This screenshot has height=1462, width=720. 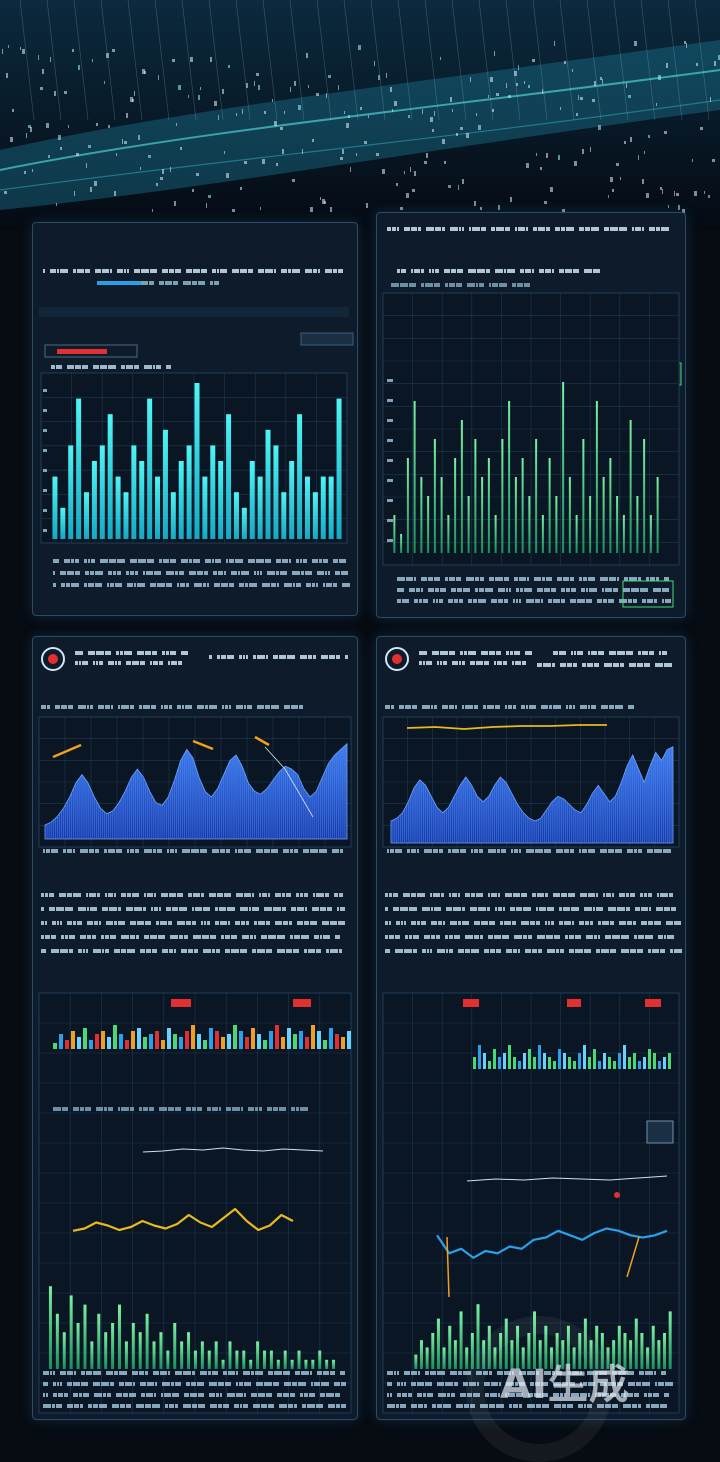 What do you see at coordinates (192, 1327) in the screenshot?
I see `green-bars` at bounding box center [192, 1327].